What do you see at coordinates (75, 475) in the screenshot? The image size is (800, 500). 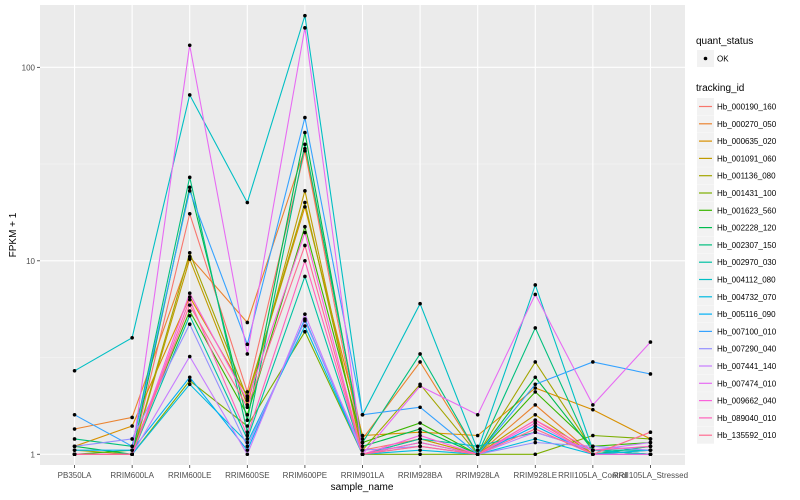 I see `x-tick-label: PB350LA` at bounding box center [75, 475].